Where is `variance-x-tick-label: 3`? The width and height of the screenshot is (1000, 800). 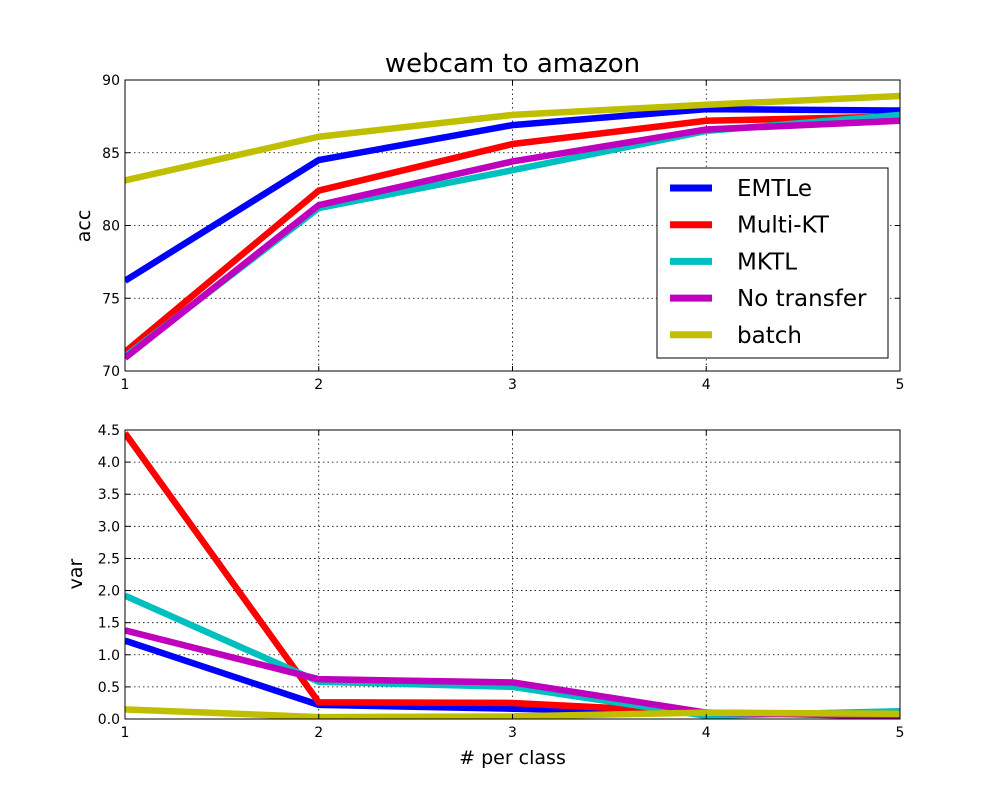 variance-x-tick-label: 3 is located at coordinates (512, 733).